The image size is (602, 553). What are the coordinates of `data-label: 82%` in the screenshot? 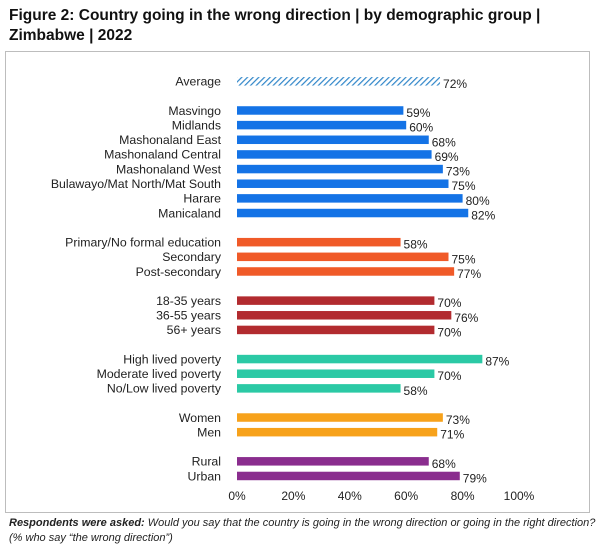 It's located at (483, 216).